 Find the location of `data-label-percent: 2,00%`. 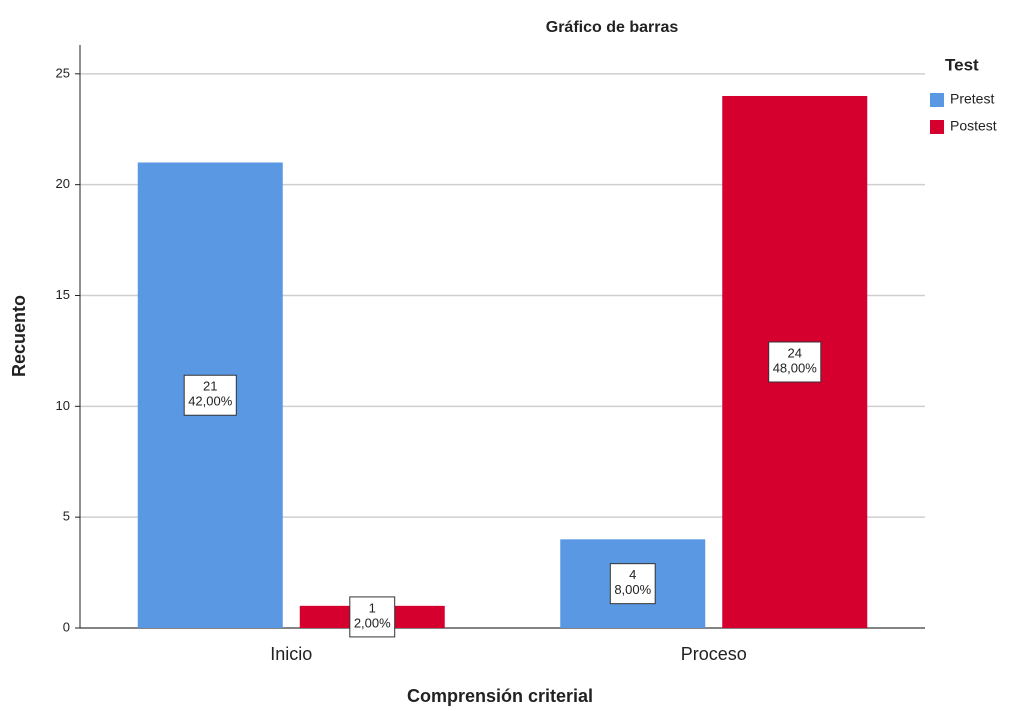

data-label-percent: 2,00% is located at coordinates (372, 622).